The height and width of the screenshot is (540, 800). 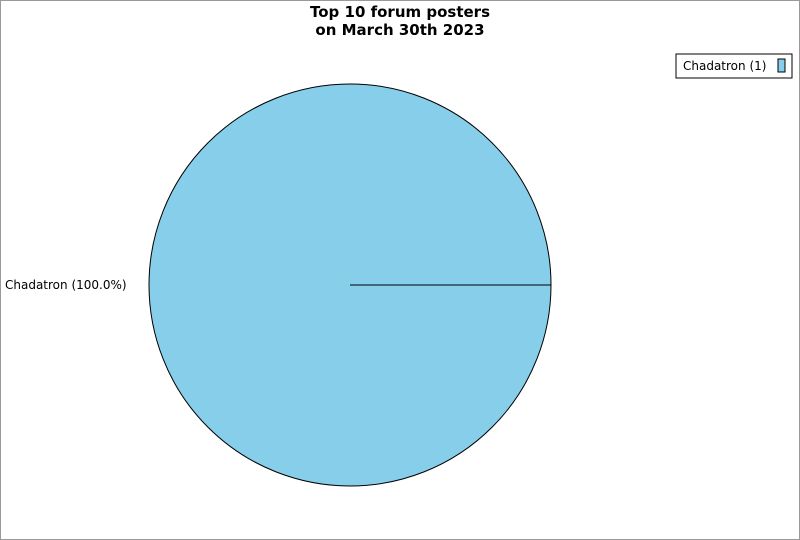 I want to click on legend-box, so click(x=734, y=66).